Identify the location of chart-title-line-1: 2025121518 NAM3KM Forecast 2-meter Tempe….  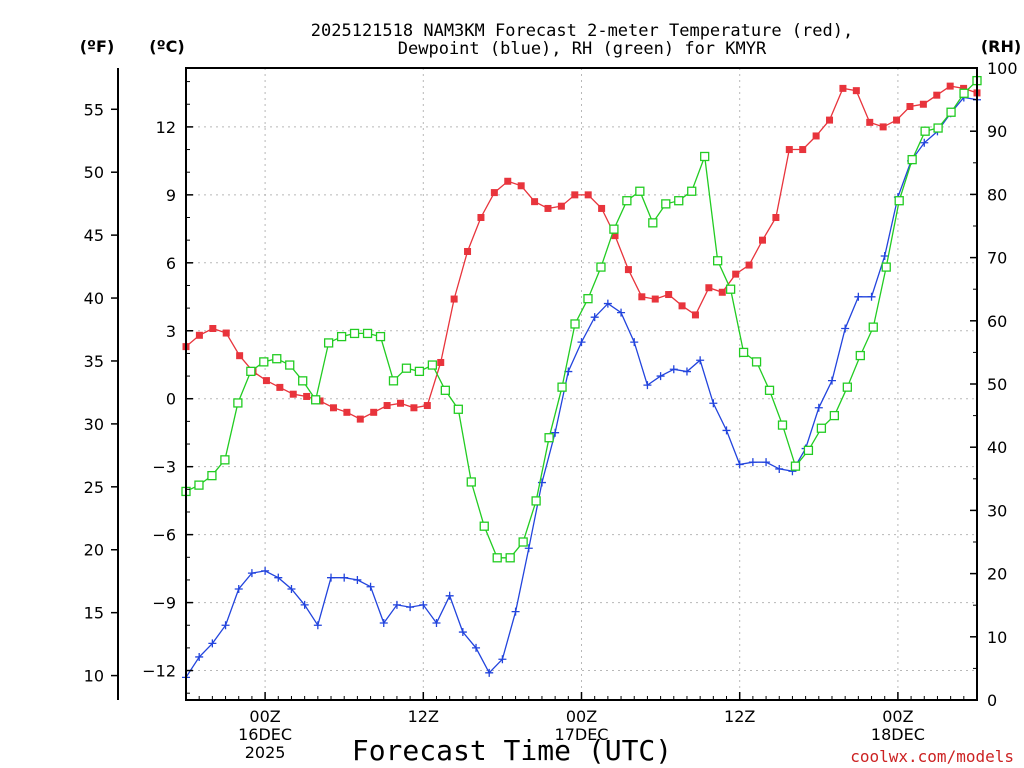
(582, 31).